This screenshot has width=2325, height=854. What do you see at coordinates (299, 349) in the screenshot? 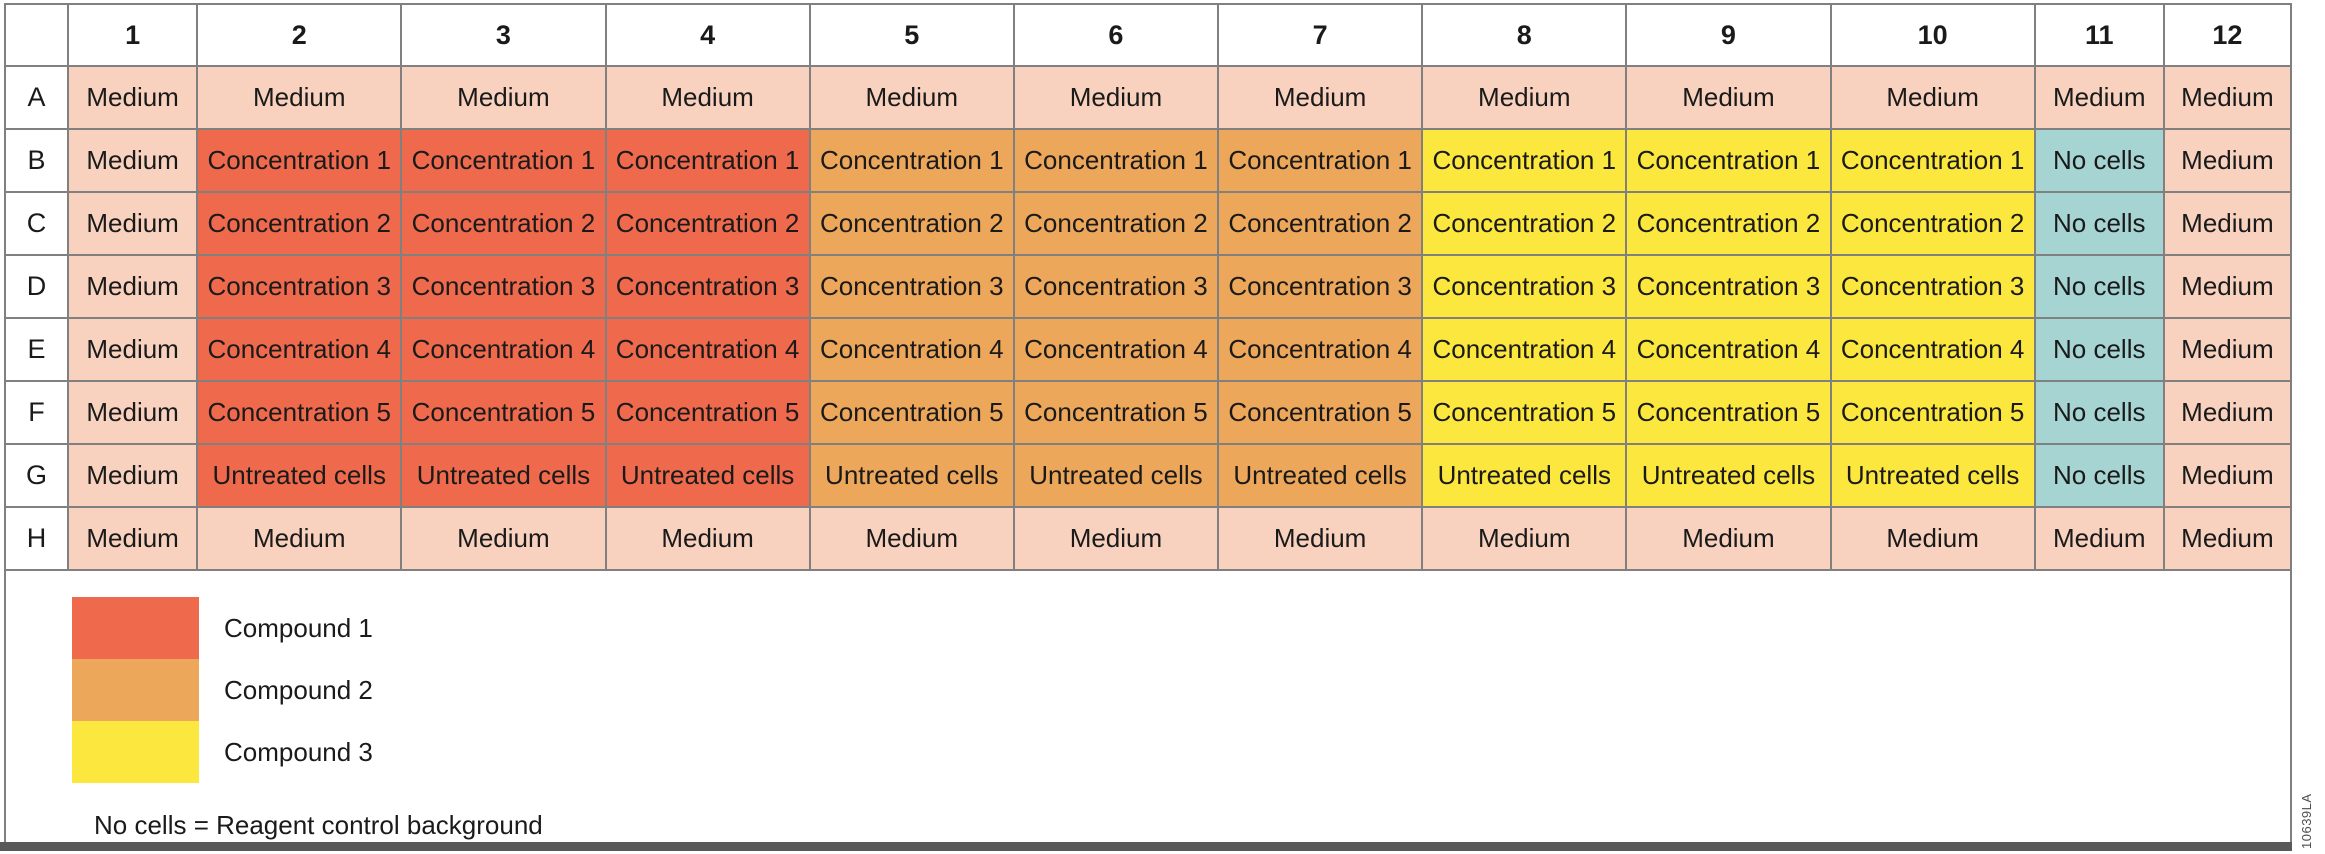
I see `well-E2: Concentration 4` at bounding box center [299, 349].